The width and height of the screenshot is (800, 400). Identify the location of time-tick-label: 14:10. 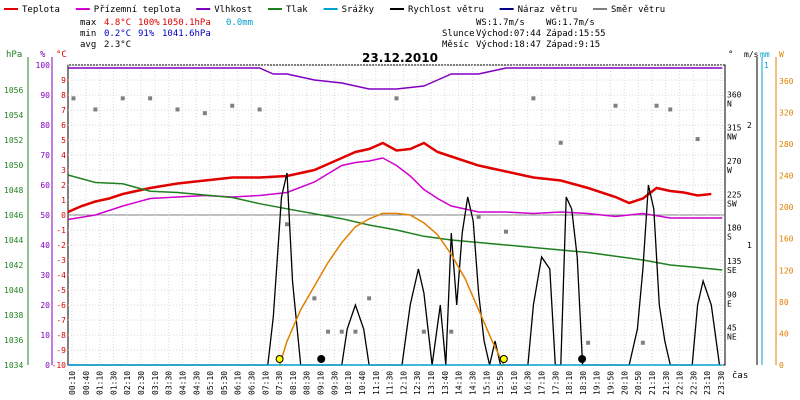
(459, 383).